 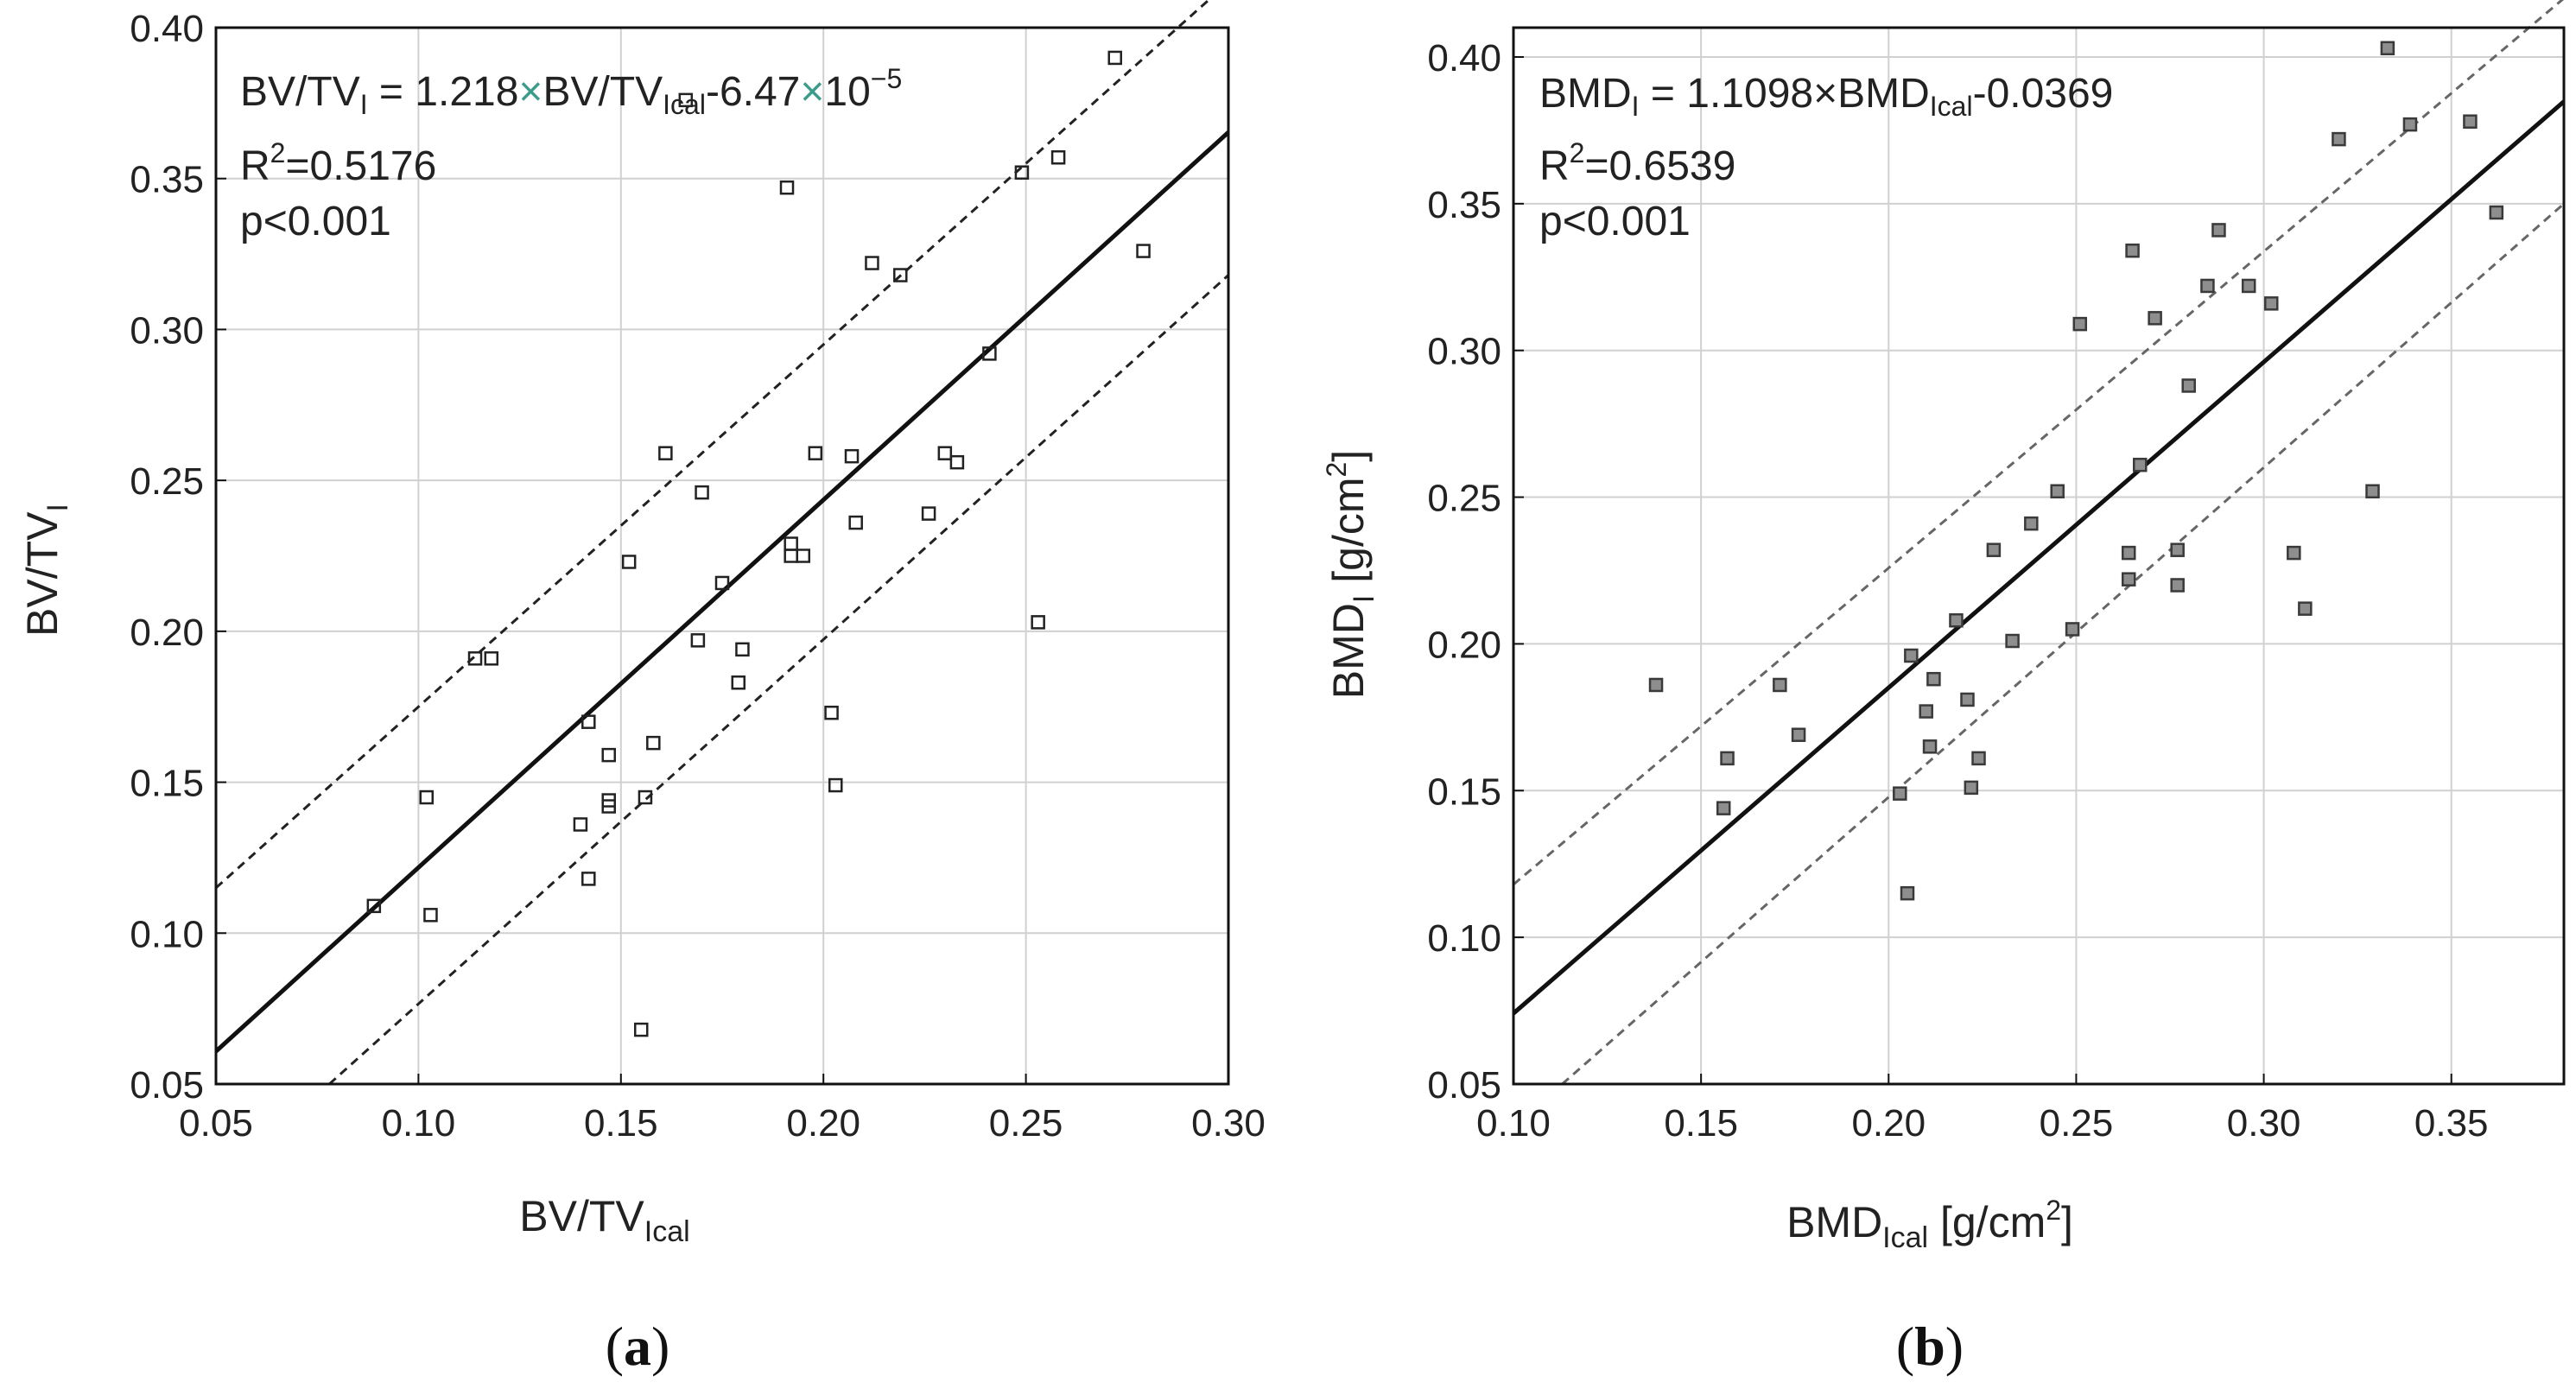 I want to click on y-axis-label: BV/TVI, so click(x=46, y=570).